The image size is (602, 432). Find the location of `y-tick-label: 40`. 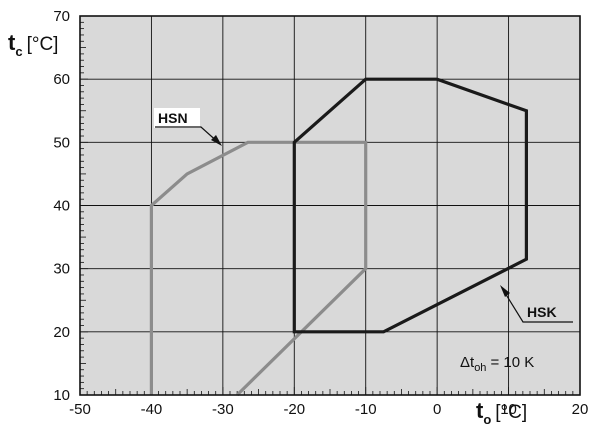

y-tick-label: 40 is located at coordinates (61, 206).